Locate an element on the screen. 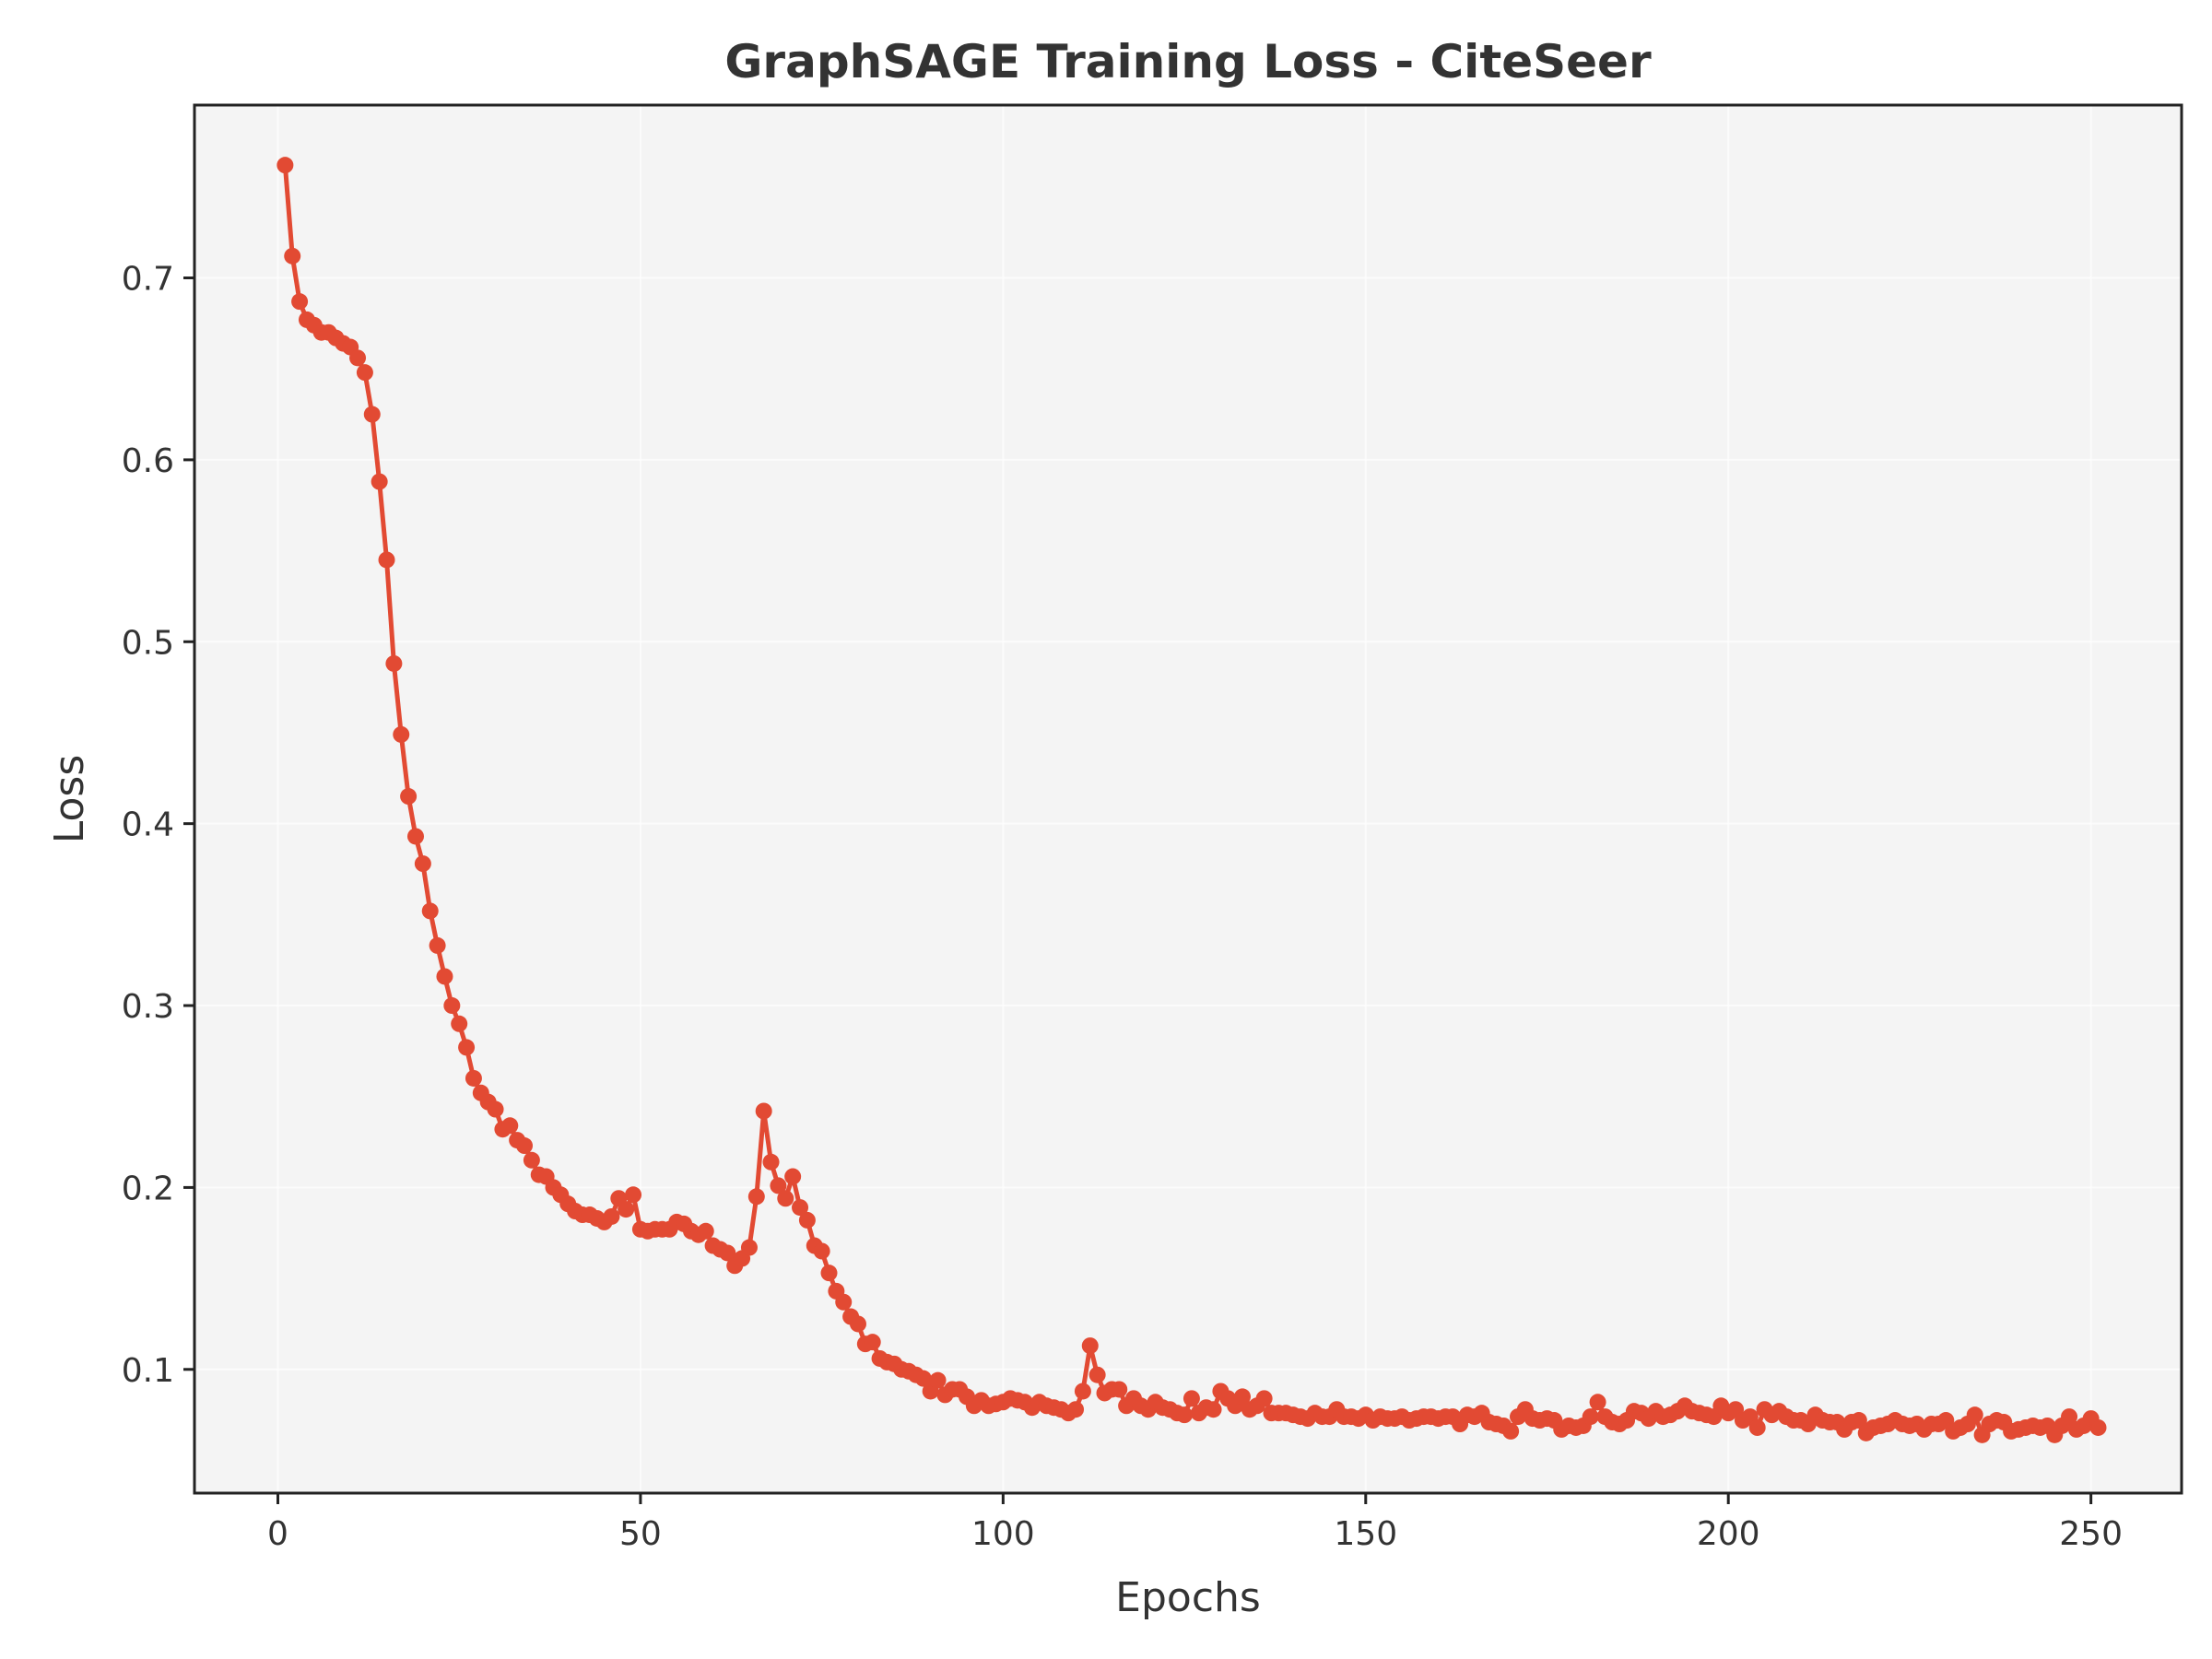 This screenshot has width=2212, height=1659. y-tick-label: 0.3 is located at coordinates (148, 1007).